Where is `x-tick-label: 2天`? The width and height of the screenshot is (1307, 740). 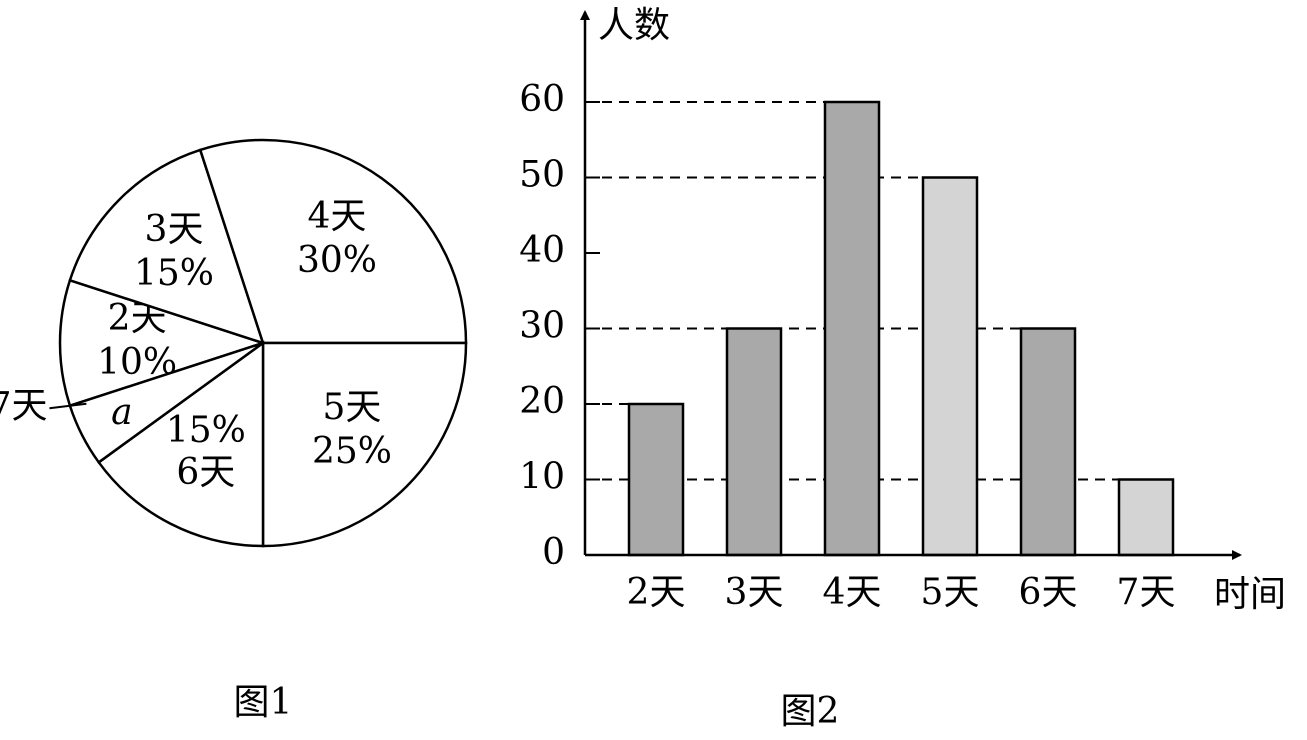
x-tick-label: 2天 is located at coordinates (656, 592).